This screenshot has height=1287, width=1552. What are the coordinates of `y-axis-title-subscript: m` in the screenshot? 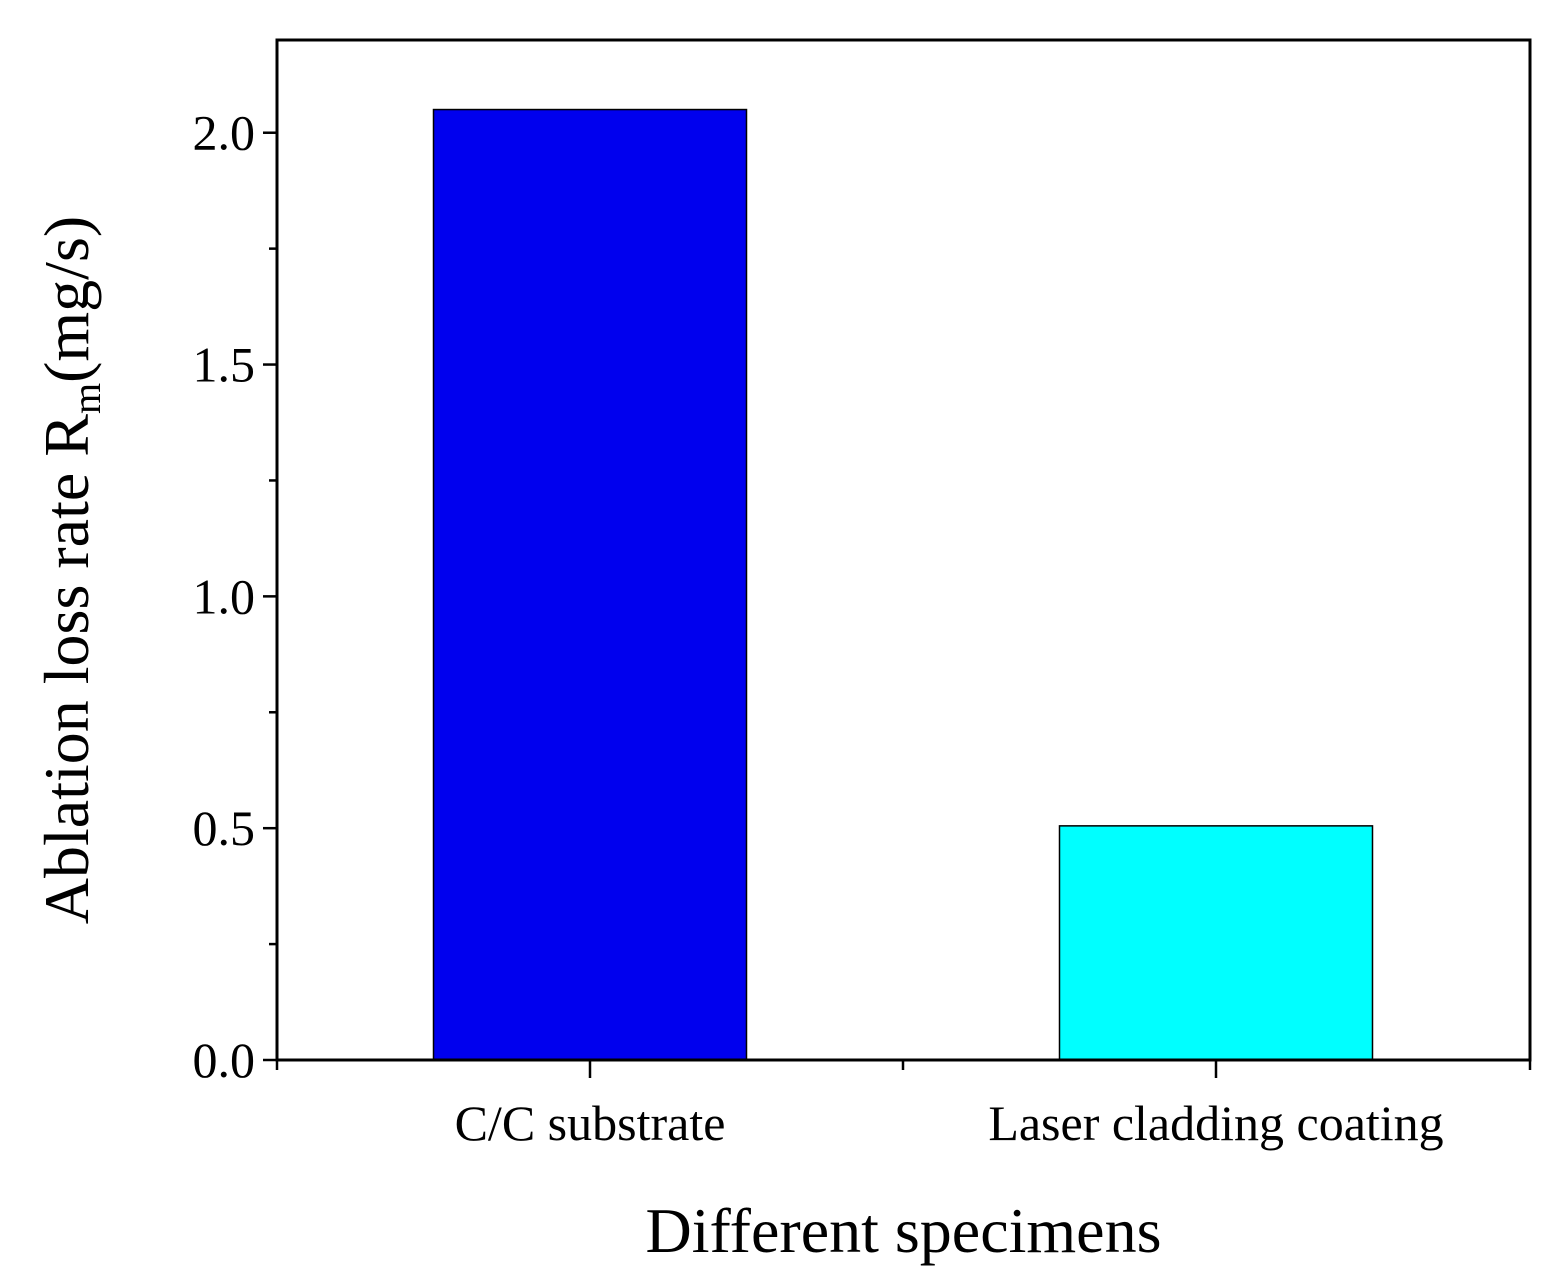 It's located at (86, 398).